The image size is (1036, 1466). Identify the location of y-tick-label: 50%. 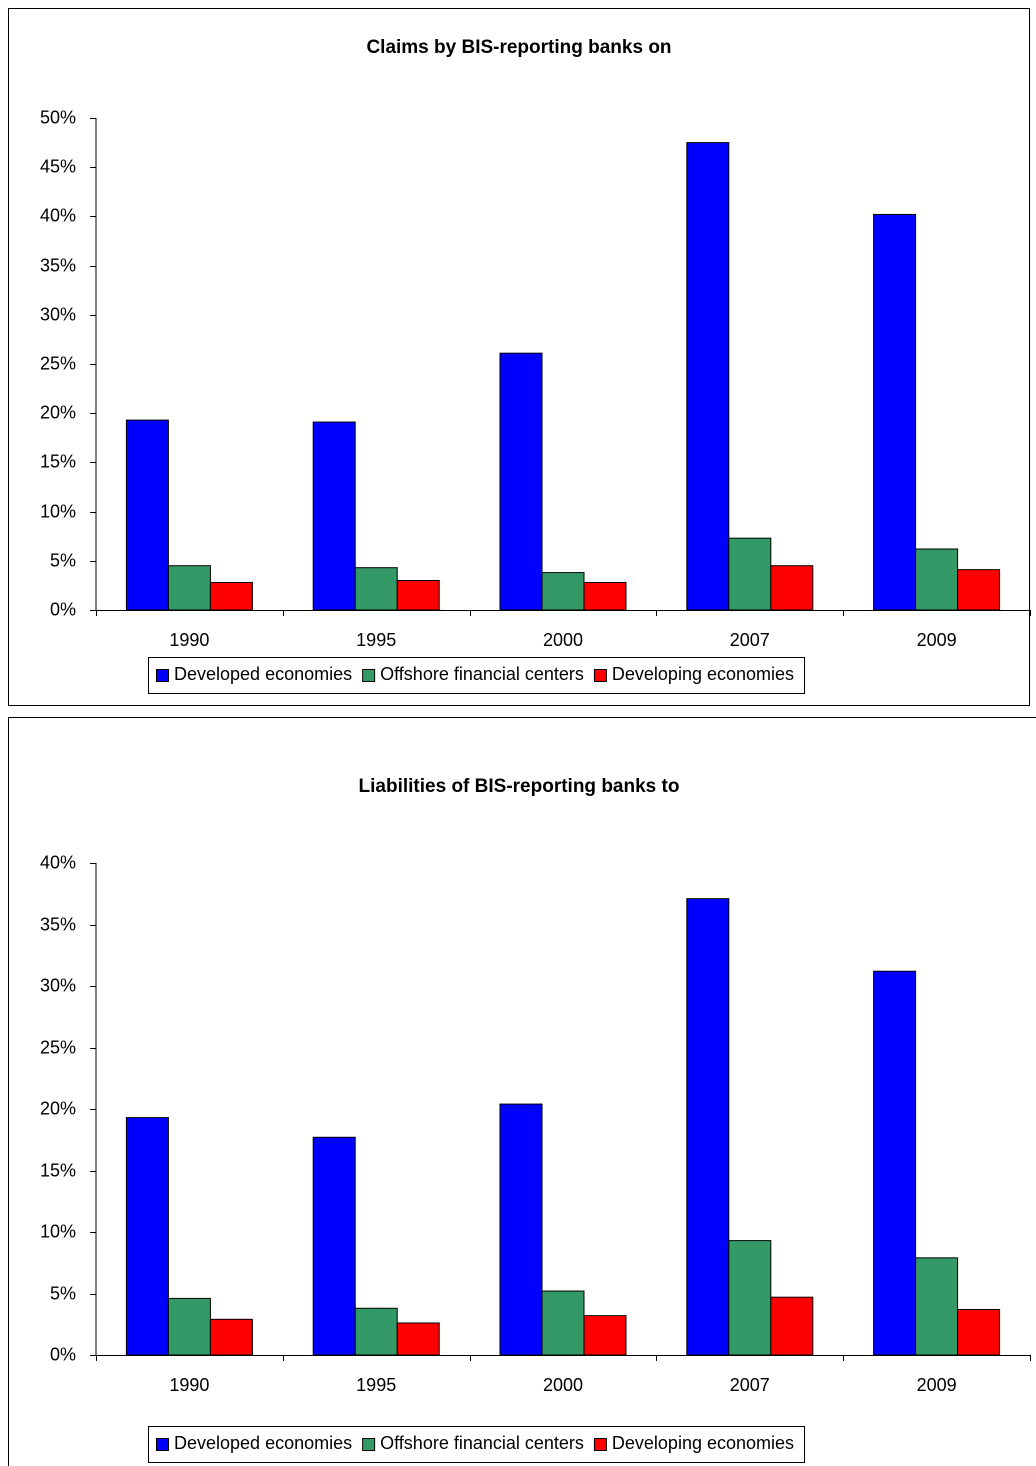
(58, 117).